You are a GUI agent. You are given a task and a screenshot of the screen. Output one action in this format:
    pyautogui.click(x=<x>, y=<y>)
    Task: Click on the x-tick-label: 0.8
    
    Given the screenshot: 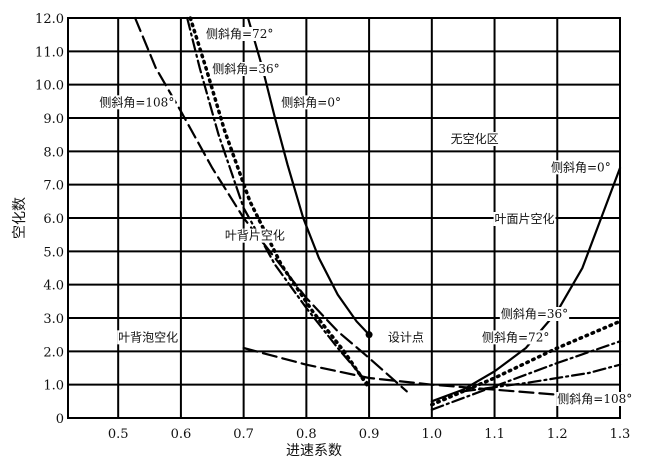 What is the action you would take?
    pyautogui.click(x=306, y=434)
    